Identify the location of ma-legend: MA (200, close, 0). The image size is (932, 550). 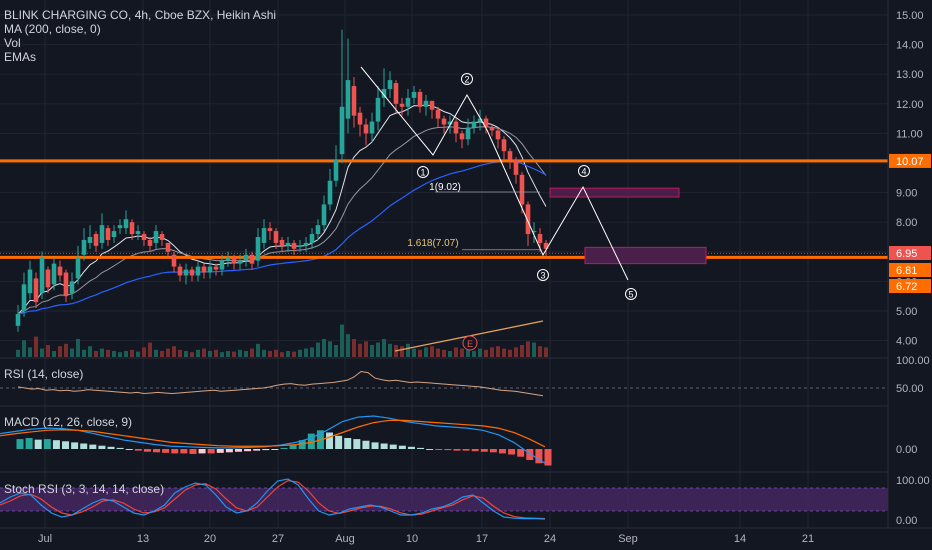
(52, 29).